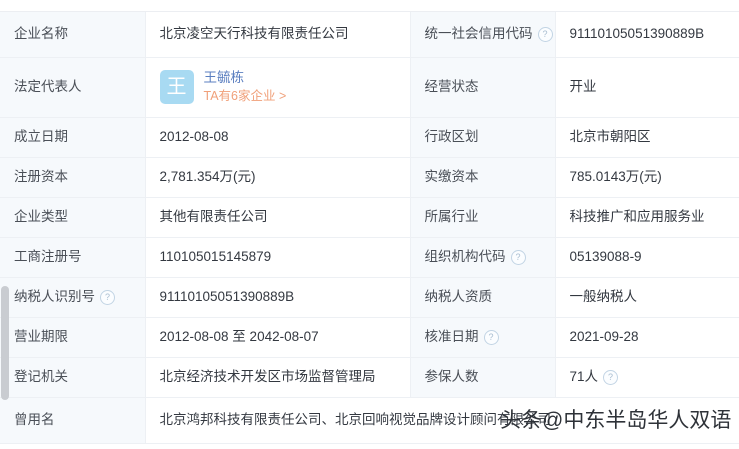  I want to click on table-row: 注册资本 2,781.354万(元) 实缴资本 785.0143万(元), so click(369, 177).